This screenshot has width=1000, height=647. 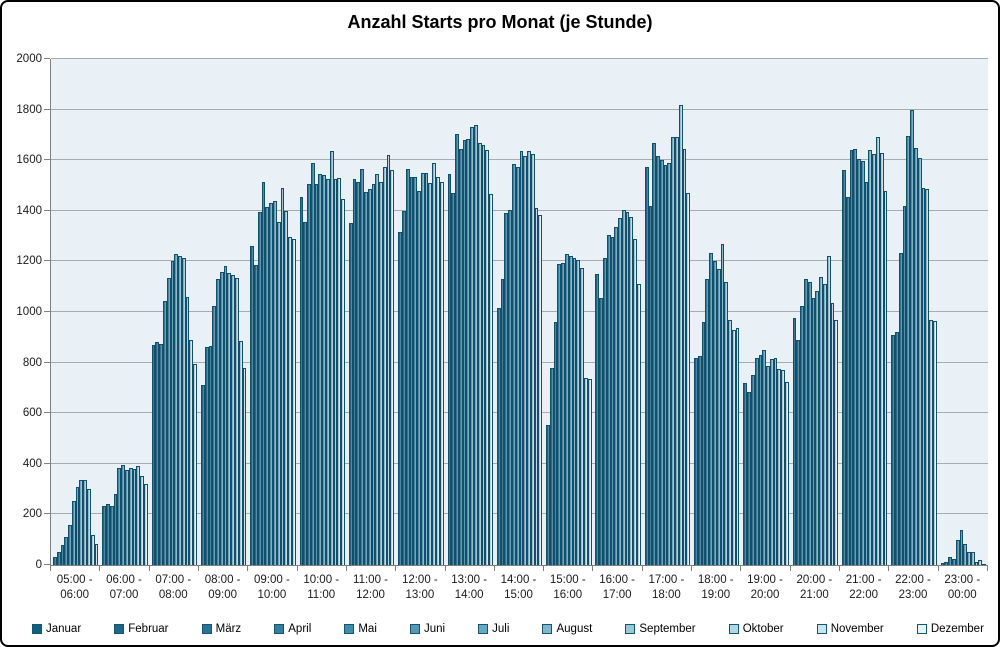 I want to click on x-tick-label: 15:00 -16:00, so click(x=567, y=587).